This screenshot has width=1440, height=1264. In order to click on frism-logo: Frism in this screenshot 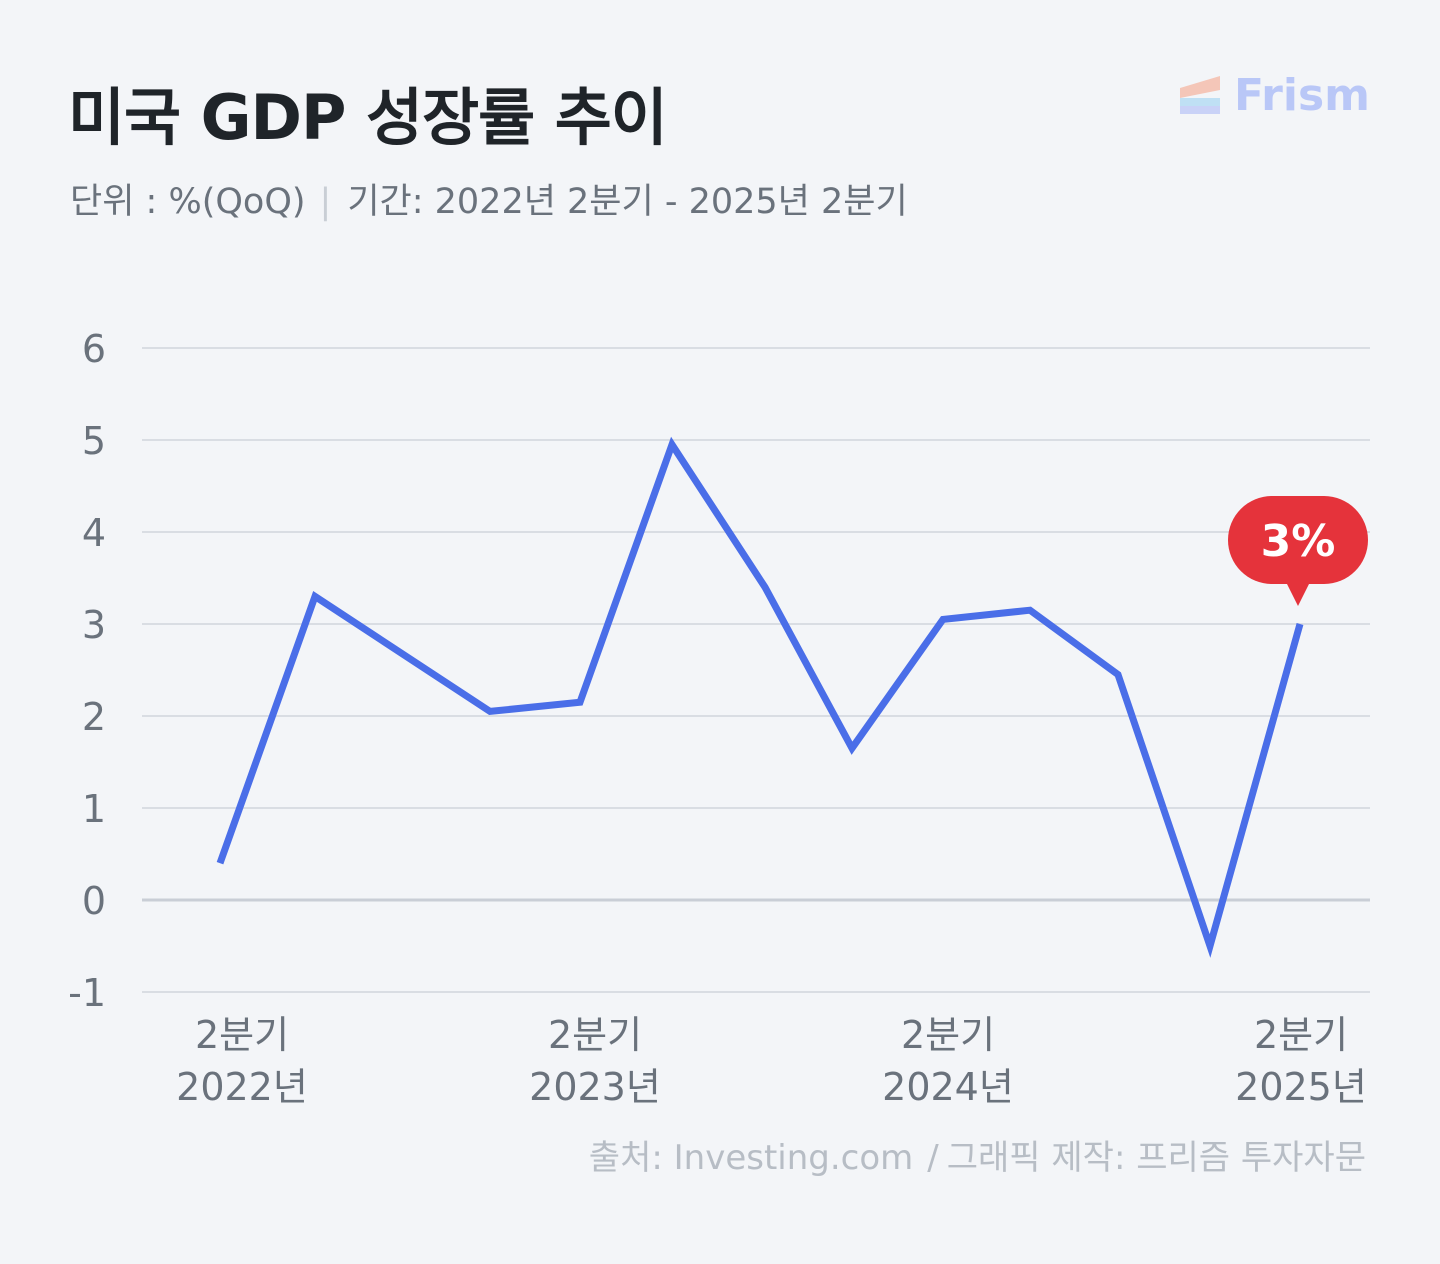, I will do `click(1274, 95)`.